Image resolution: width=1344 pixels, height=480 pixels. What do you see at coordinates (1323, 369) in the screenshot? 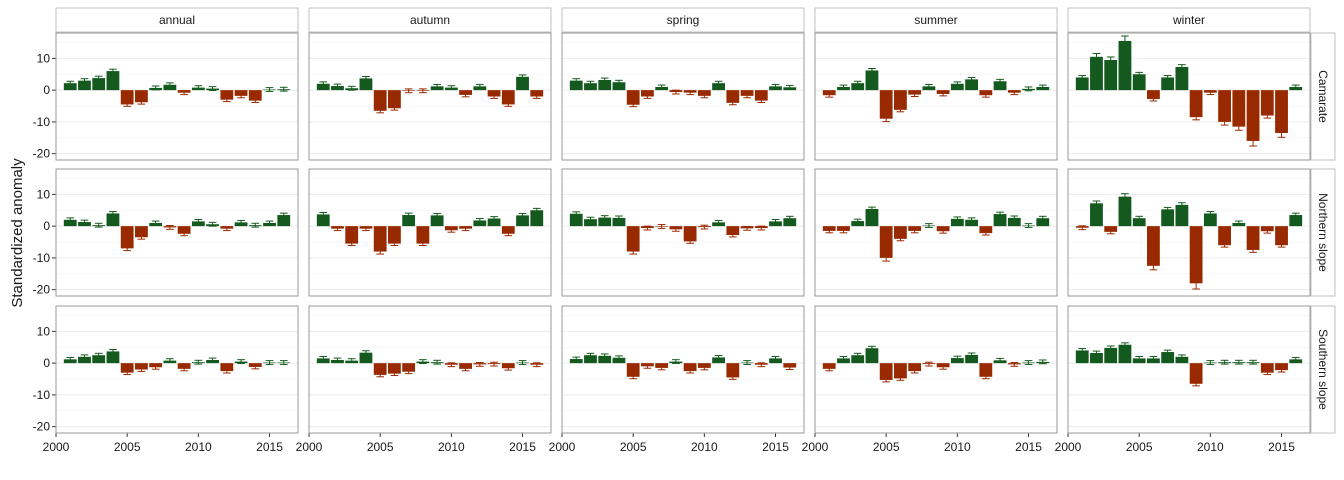
I see `row-strip-box` at bounding box center [1323, 369].